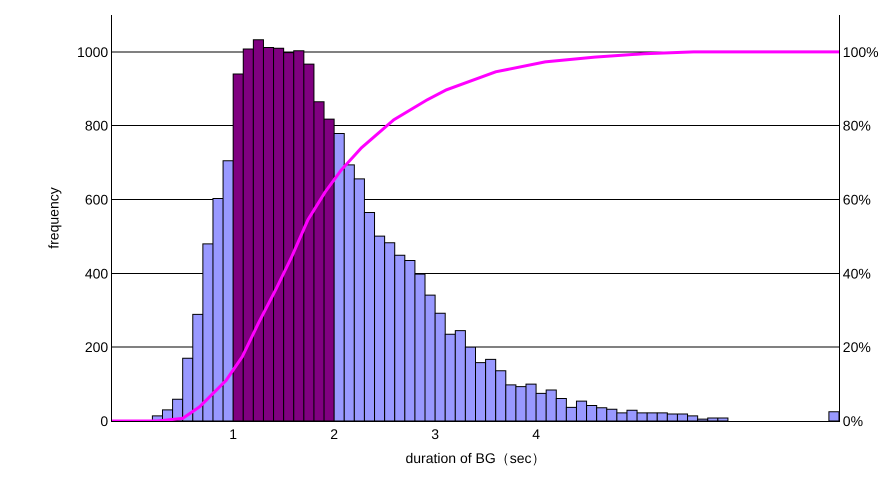  I want to click on x-tick-label: 4, so click(536, 434).